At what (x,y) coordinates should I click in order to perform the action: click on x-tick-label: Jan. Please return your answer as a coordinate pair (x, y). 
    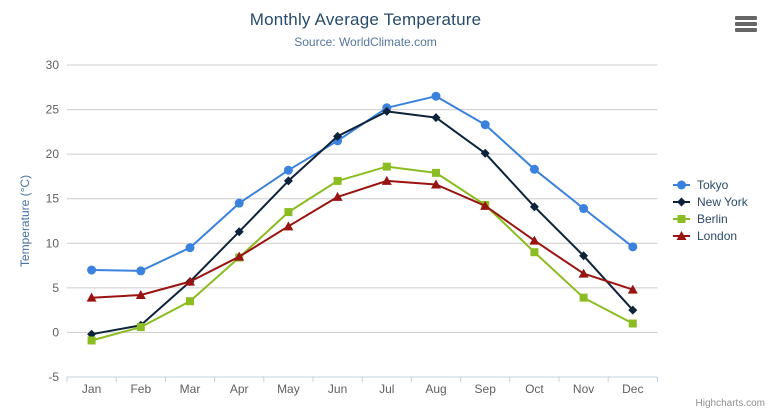
    Looking at the image, I should click on (91, 389).